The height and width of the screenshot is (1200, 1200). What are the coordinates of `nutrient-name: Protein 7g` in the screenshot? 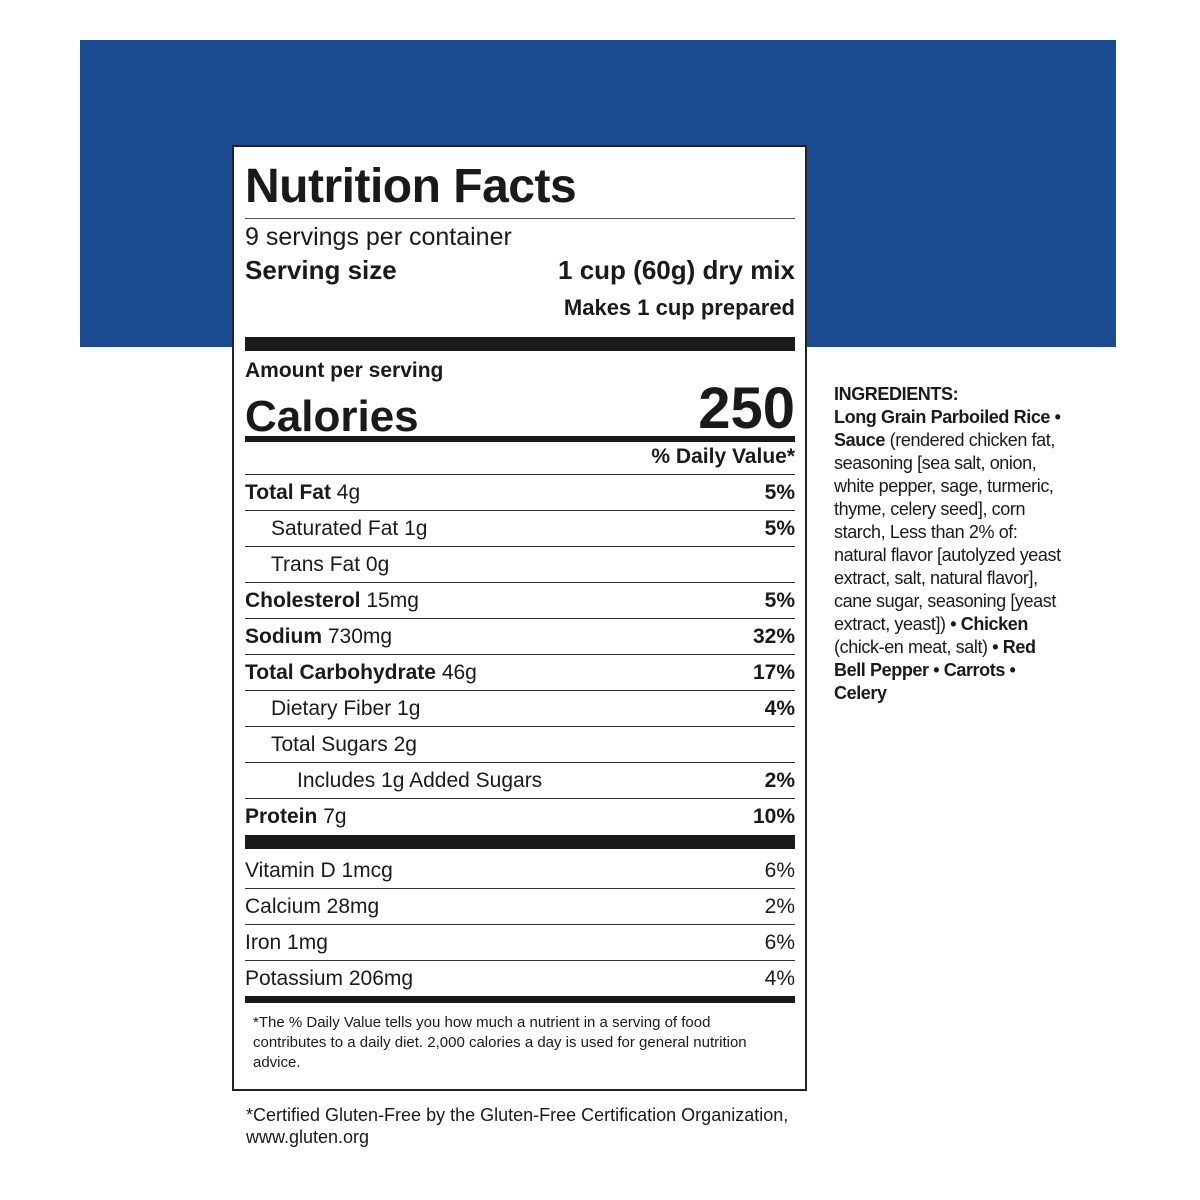 It's located at (296, 817).